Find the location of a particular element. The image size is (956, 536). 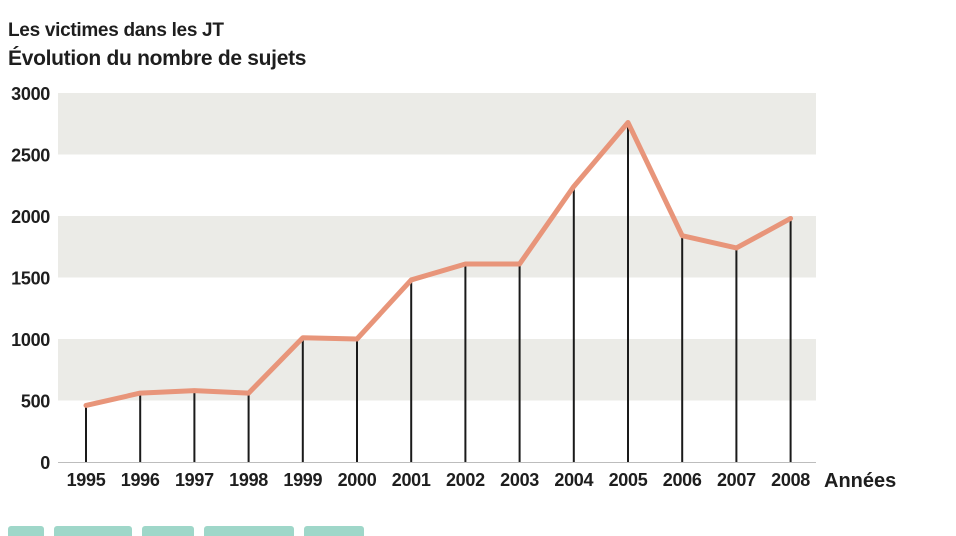

y-tick-label: 1500 is located at coordinates (30, 279).